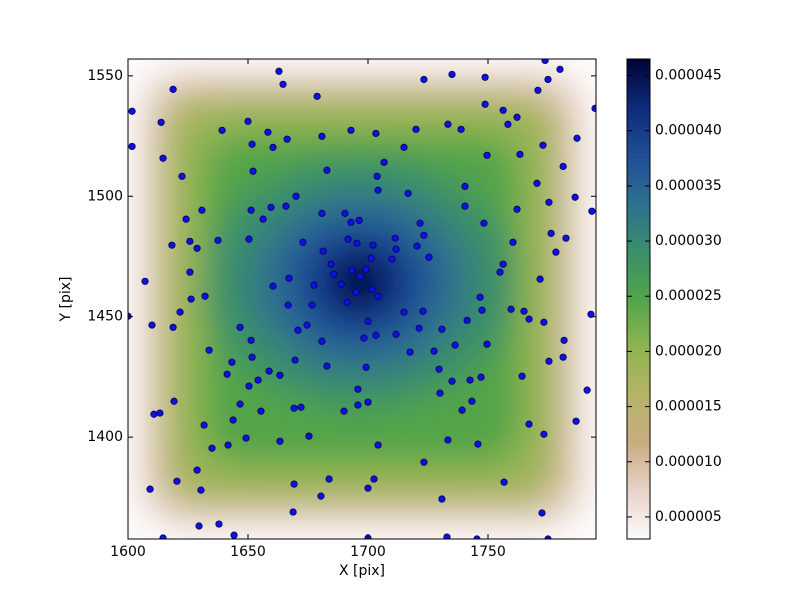 This screenshot has width=800, height=604. I want to click on x-tick-label: 1750, so click(488, 552).